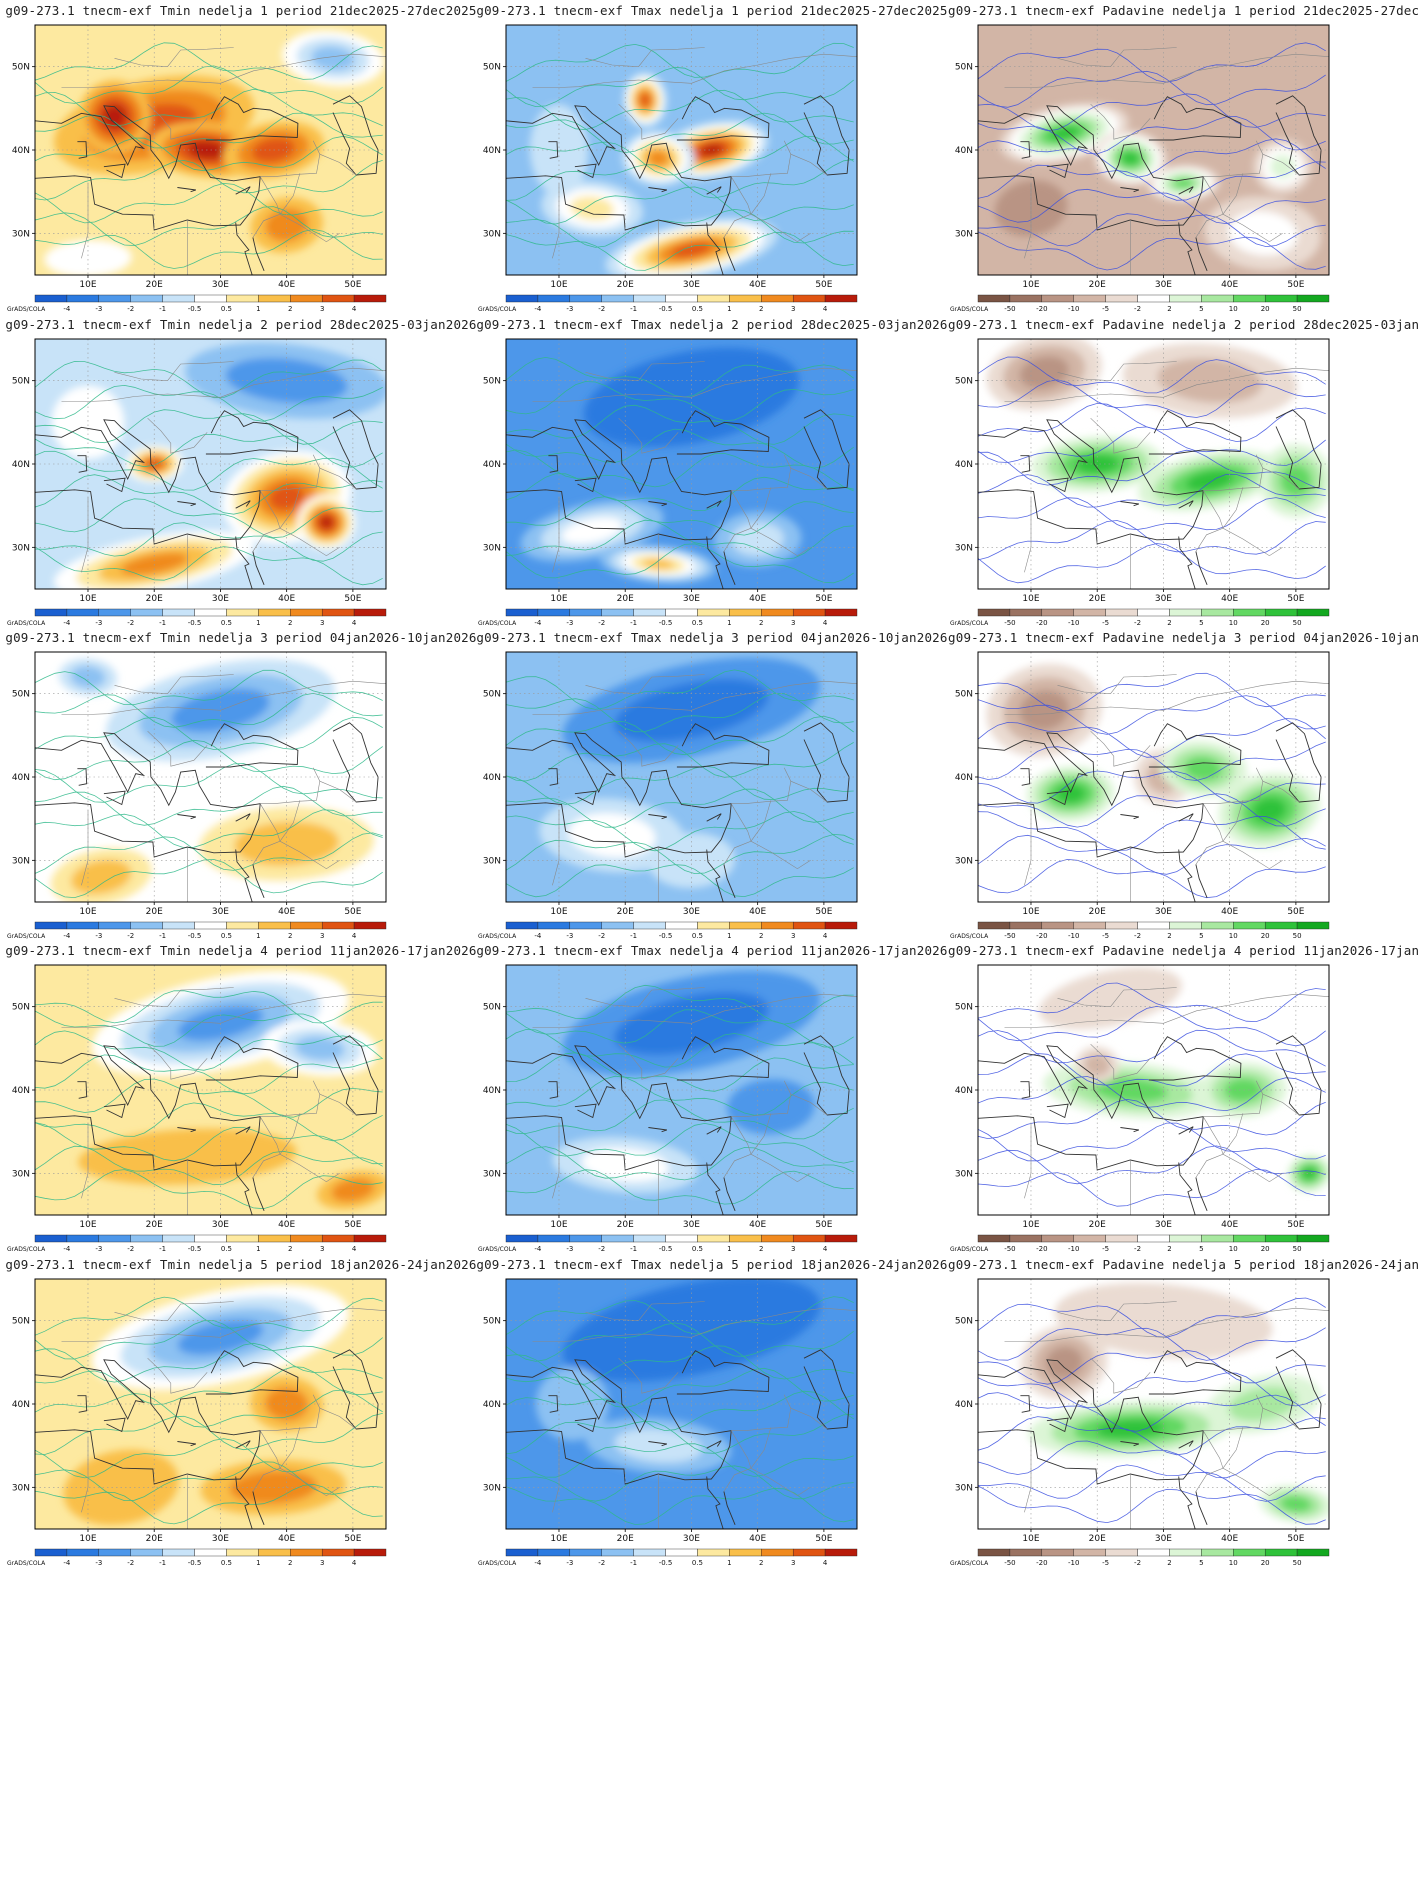 This screenshot has height=1895, width=1425. I want to click on longitude-label: 50E, so click(352, 599).